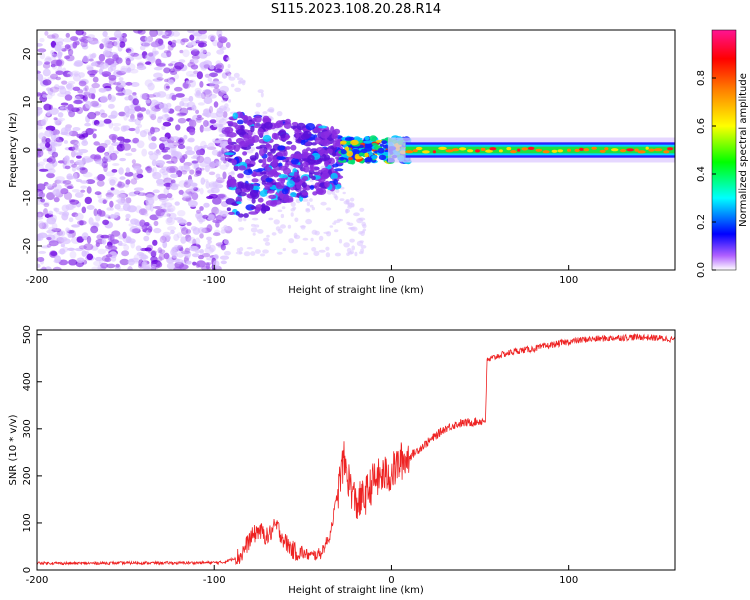 The height and width of the screenshot is (600, 750). I want to click on snr-x-tick-label: 0, so click(391, 580).